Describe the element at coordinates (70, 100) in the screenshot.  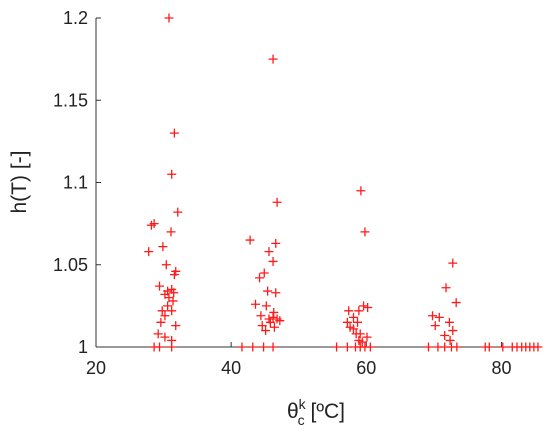
I see `y-tick-label: 1.15` at that location.